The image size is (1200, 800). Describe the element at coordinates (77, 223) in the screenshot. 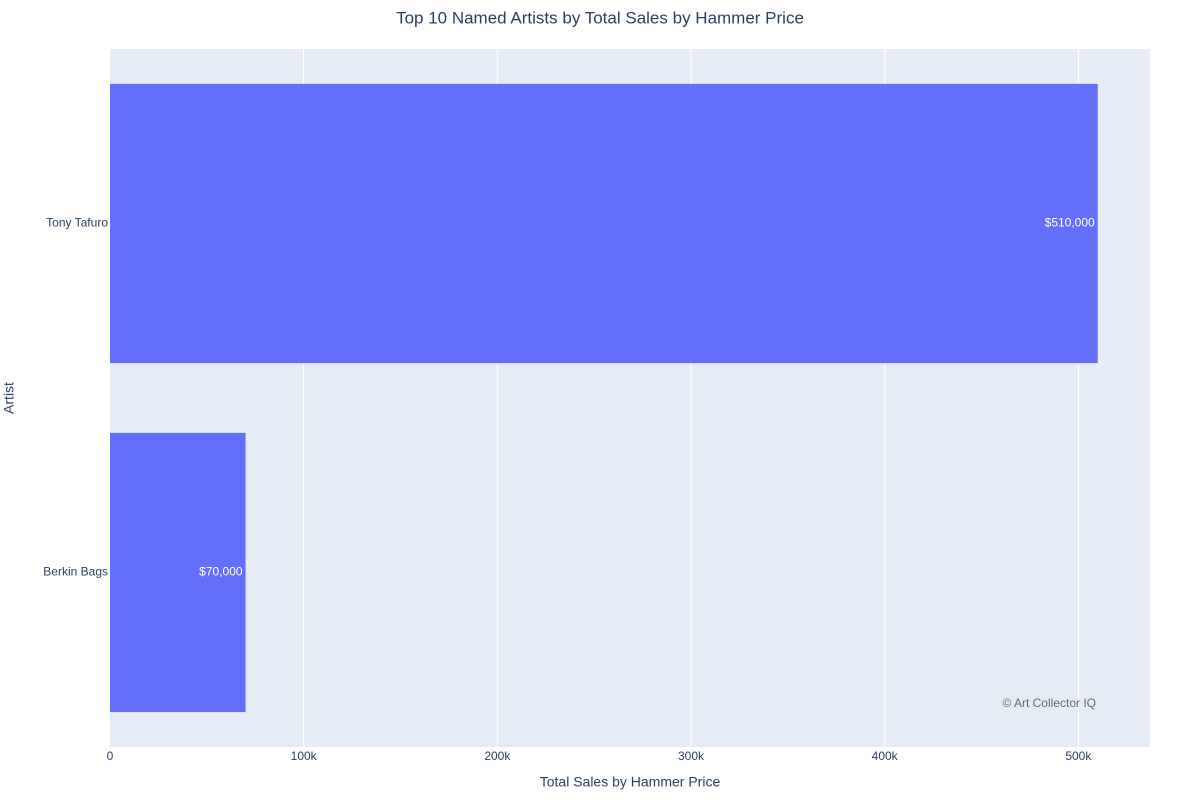

I see `y-tick-label: Tony Tafuro` at that location.